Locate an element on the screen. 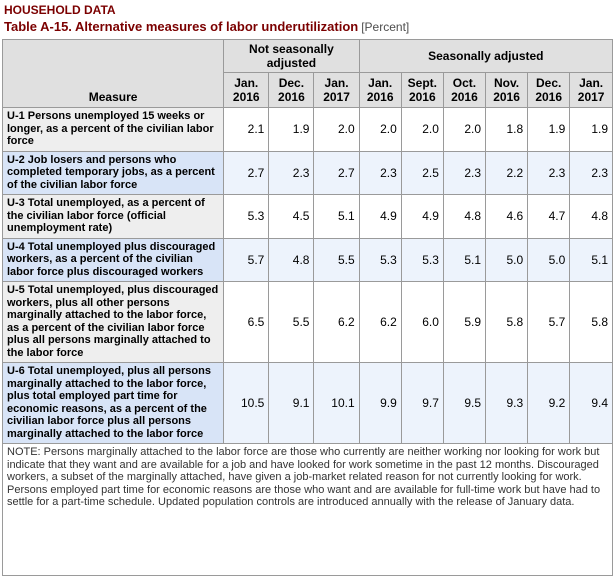  value-cell: 9.4 is located at coordinates (590, 403).